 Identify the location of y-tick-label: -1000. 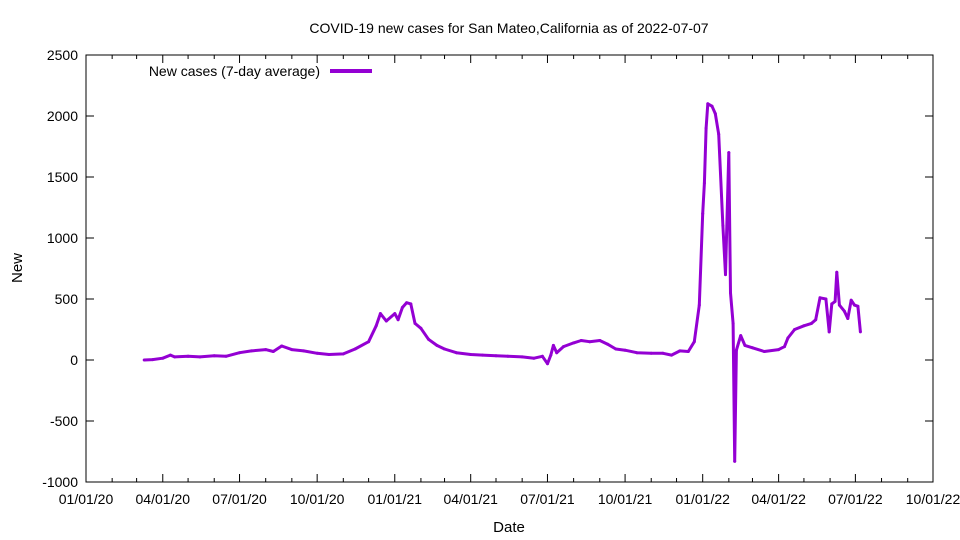
(60, 482).